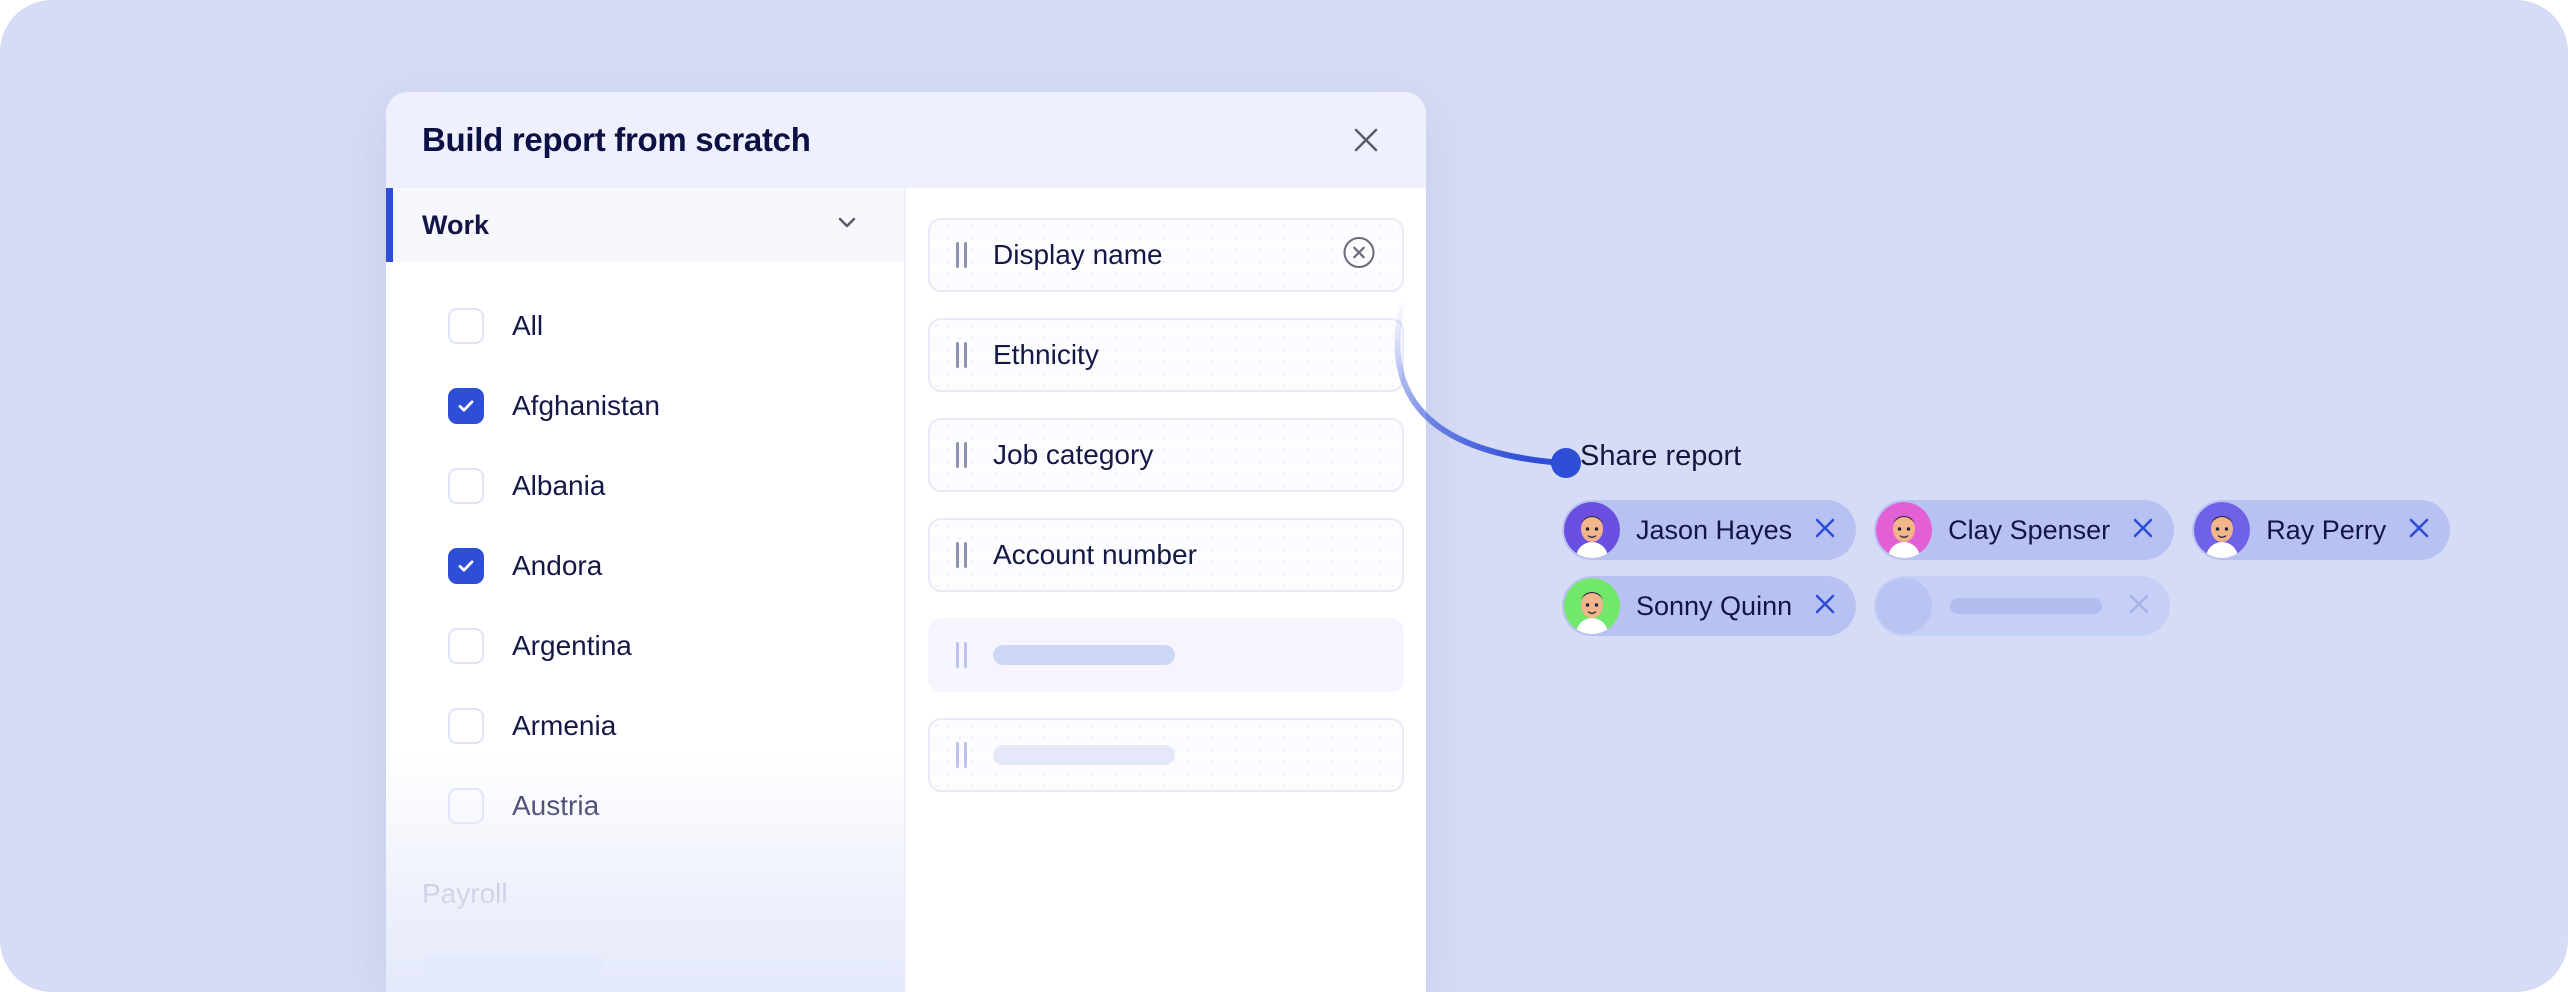  Describe the element at coordinates (1166, 455) in the screenshot. I see `field-row-job-category: Job category` at that location.